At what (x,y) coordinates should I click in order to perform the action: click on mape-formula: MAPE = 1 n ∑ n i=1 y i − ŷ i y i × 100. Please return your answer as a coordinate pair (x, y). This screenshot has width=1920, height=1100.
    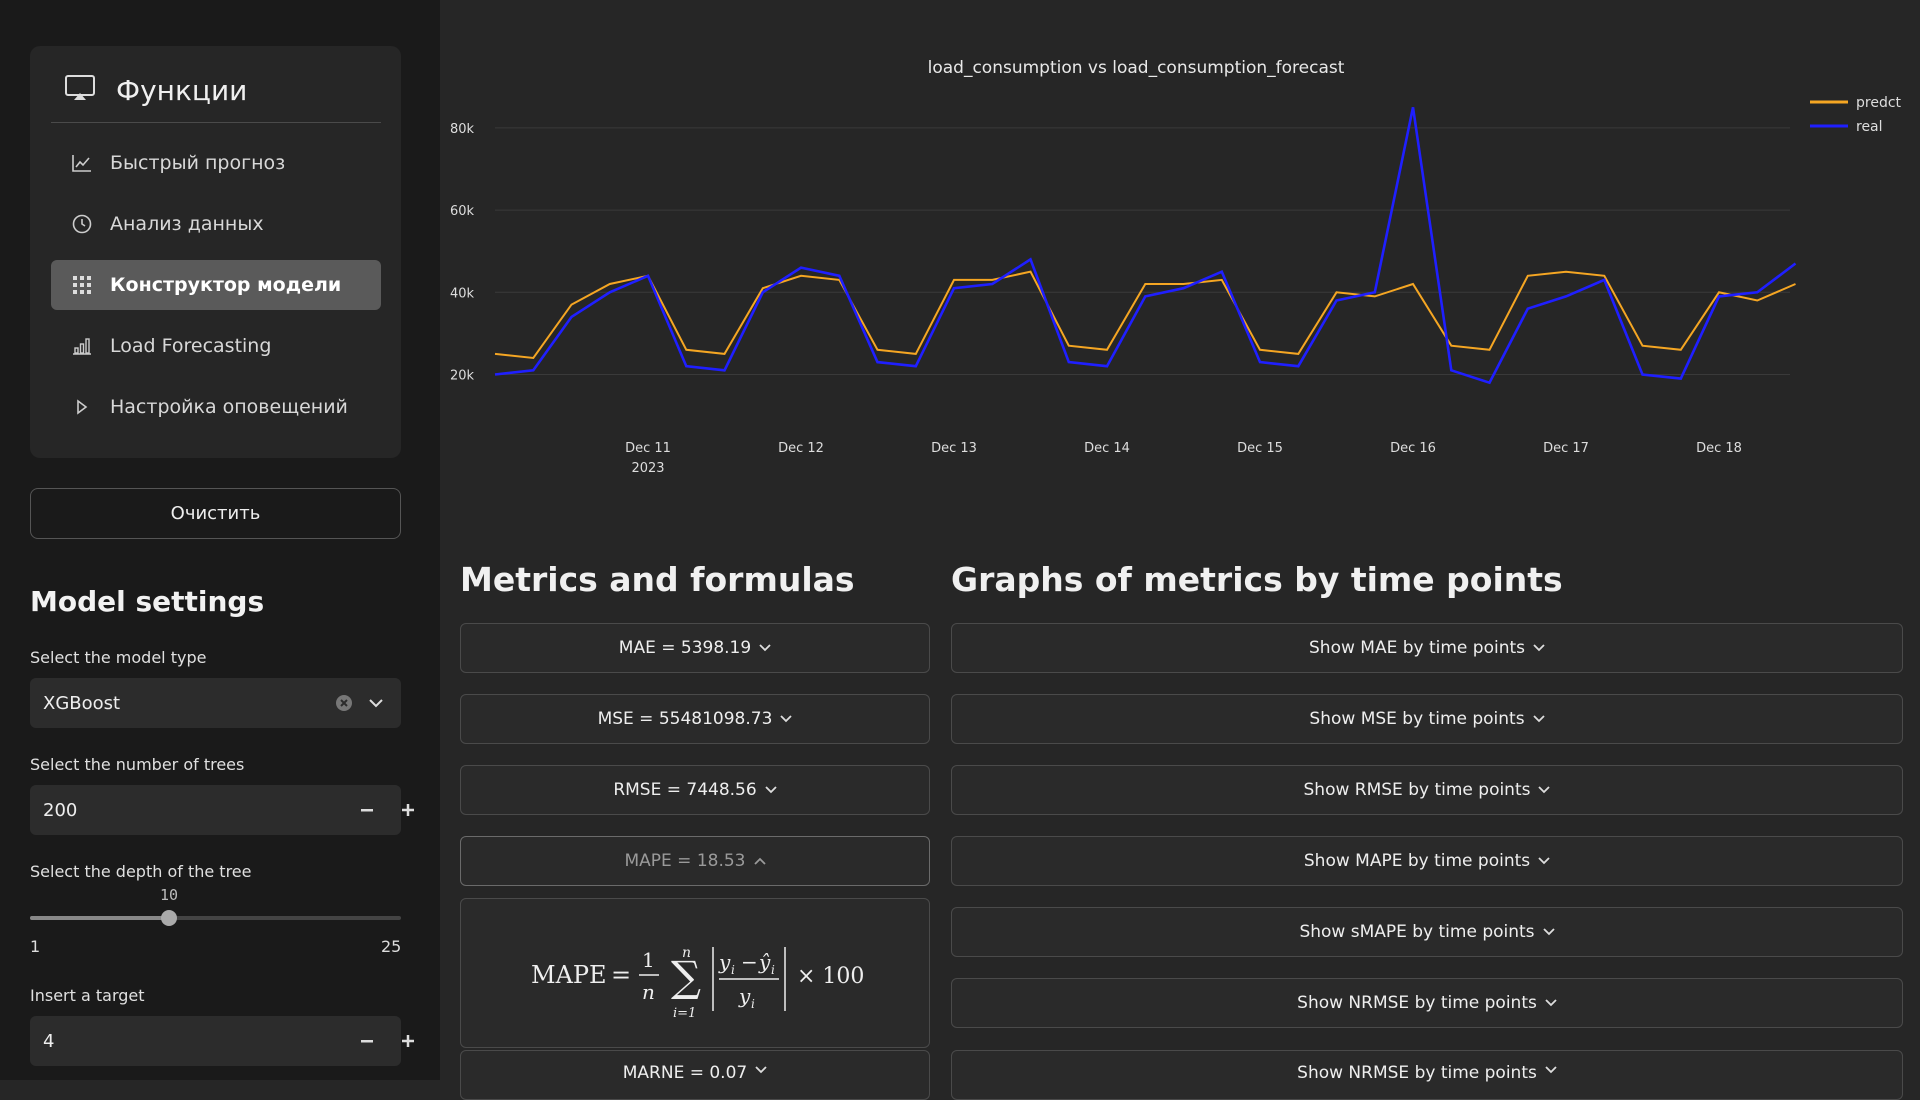
    Looking at the image, I should click on (697, 983).